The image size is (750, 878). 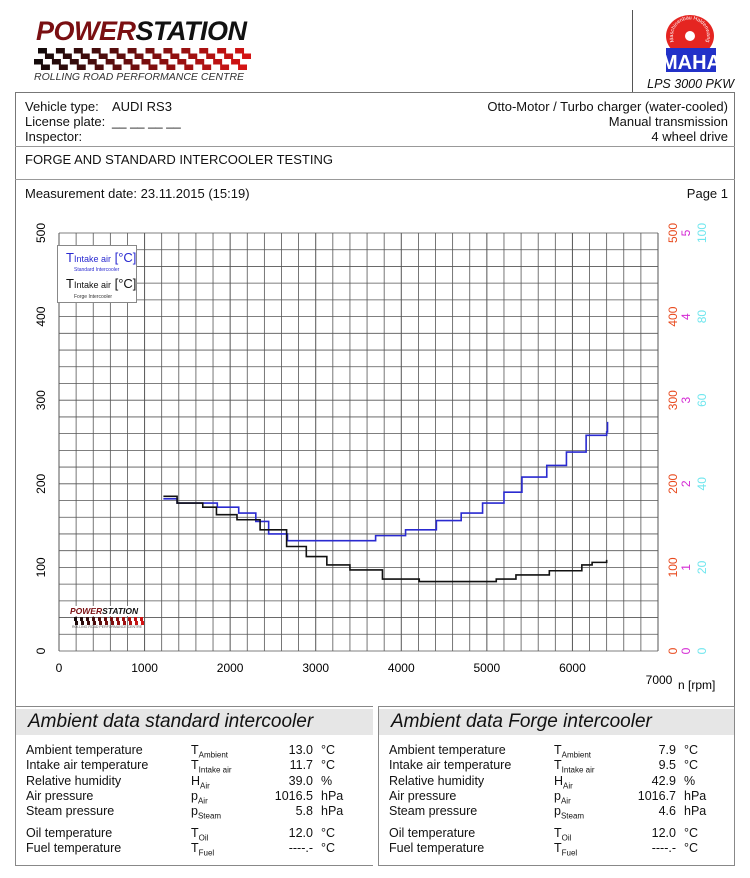 I want to click on maha-text: MAHA, so click(x=691, y=63).